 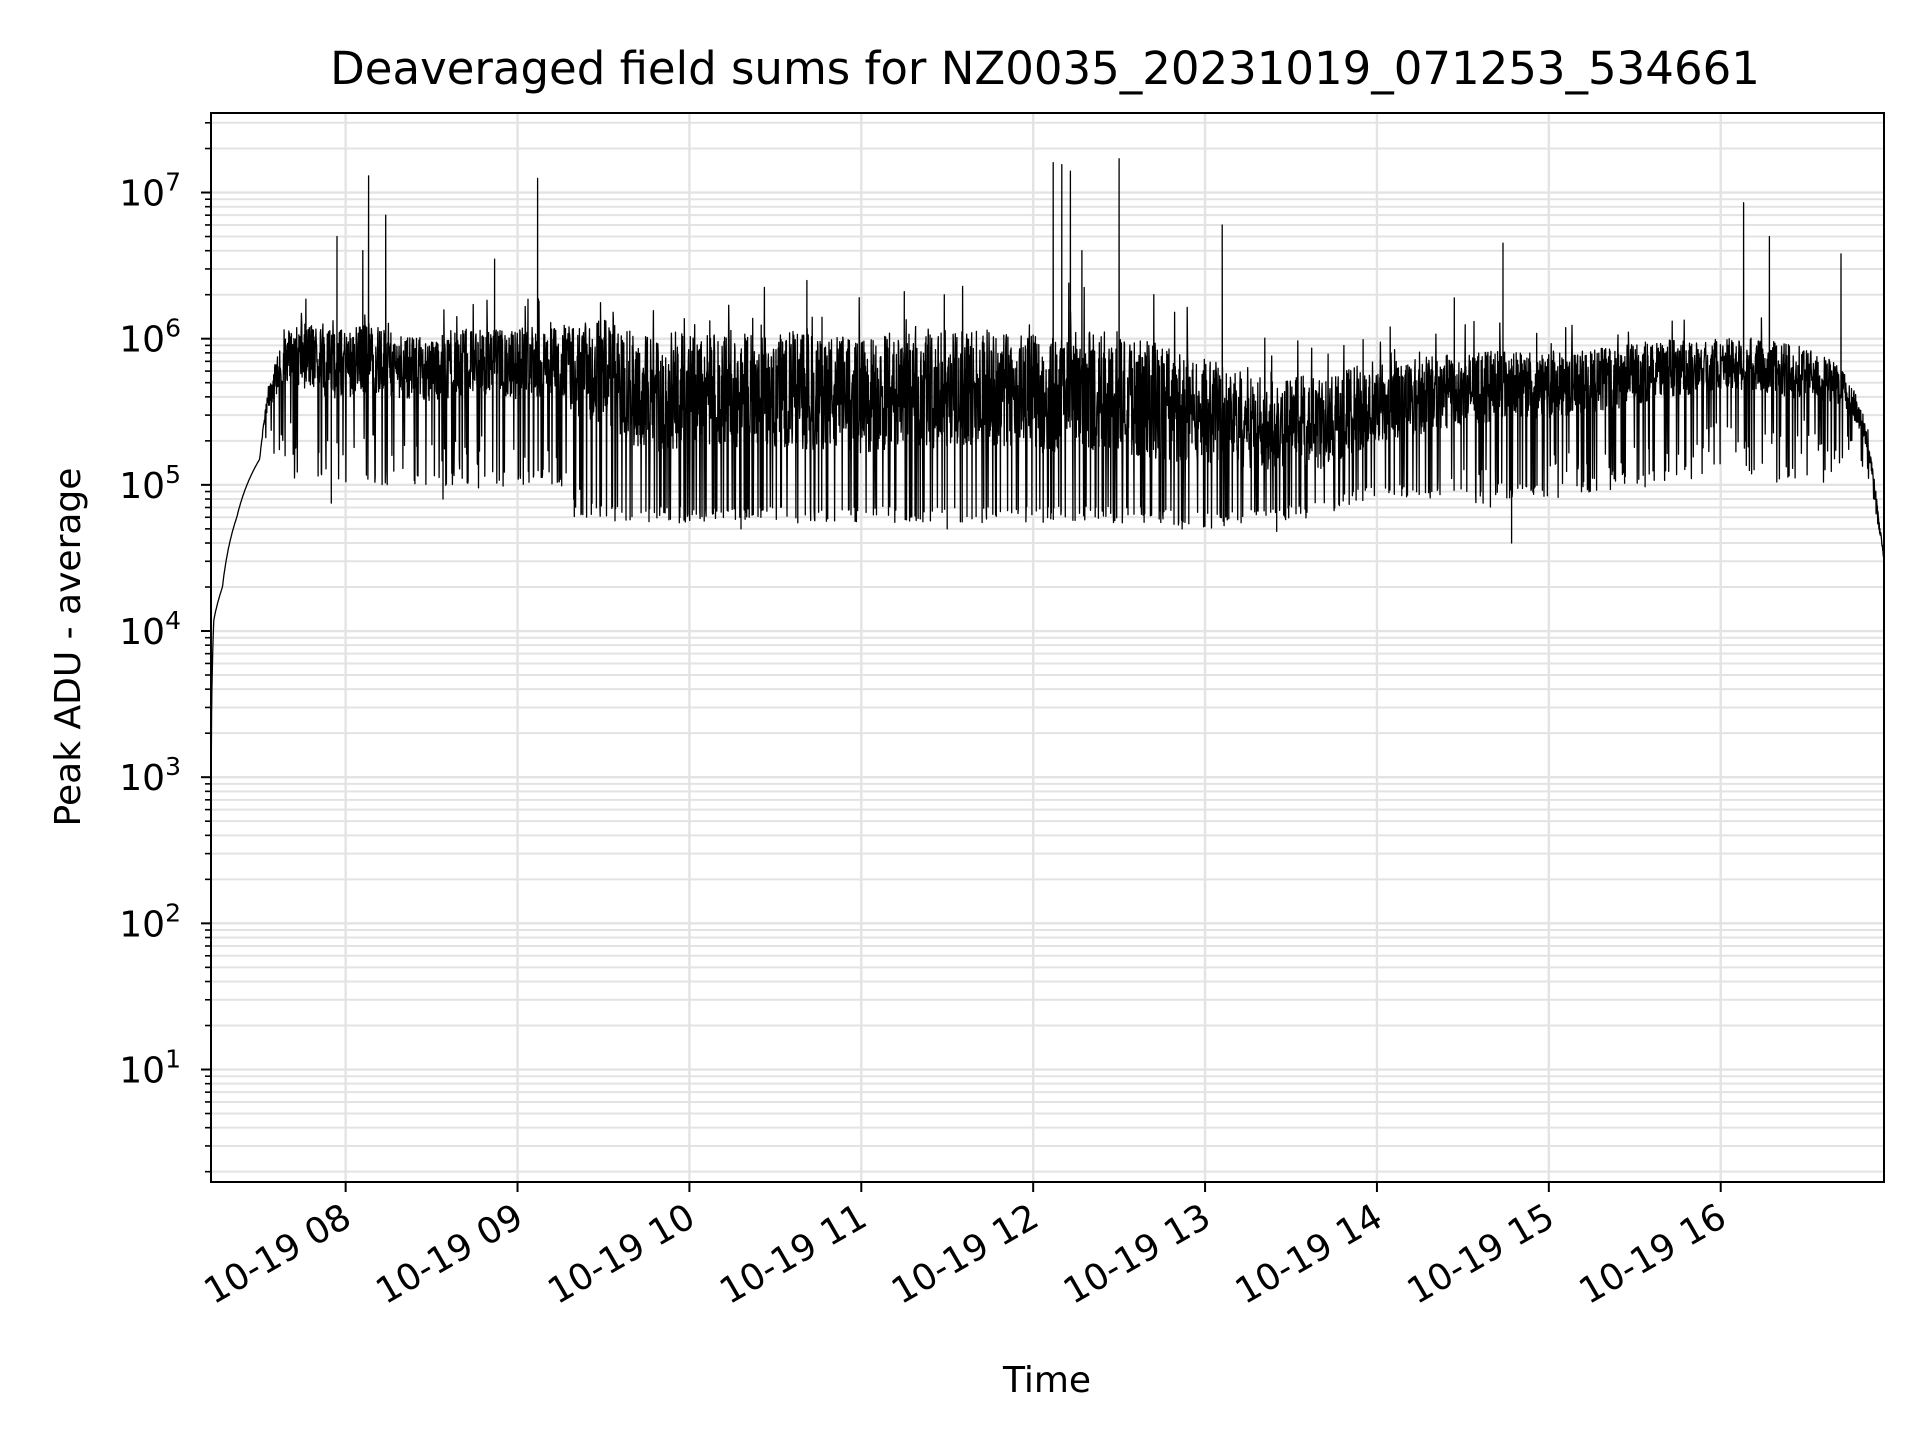 I want to click on y-tick-label: 10⁴, so click(x=150, y=629).